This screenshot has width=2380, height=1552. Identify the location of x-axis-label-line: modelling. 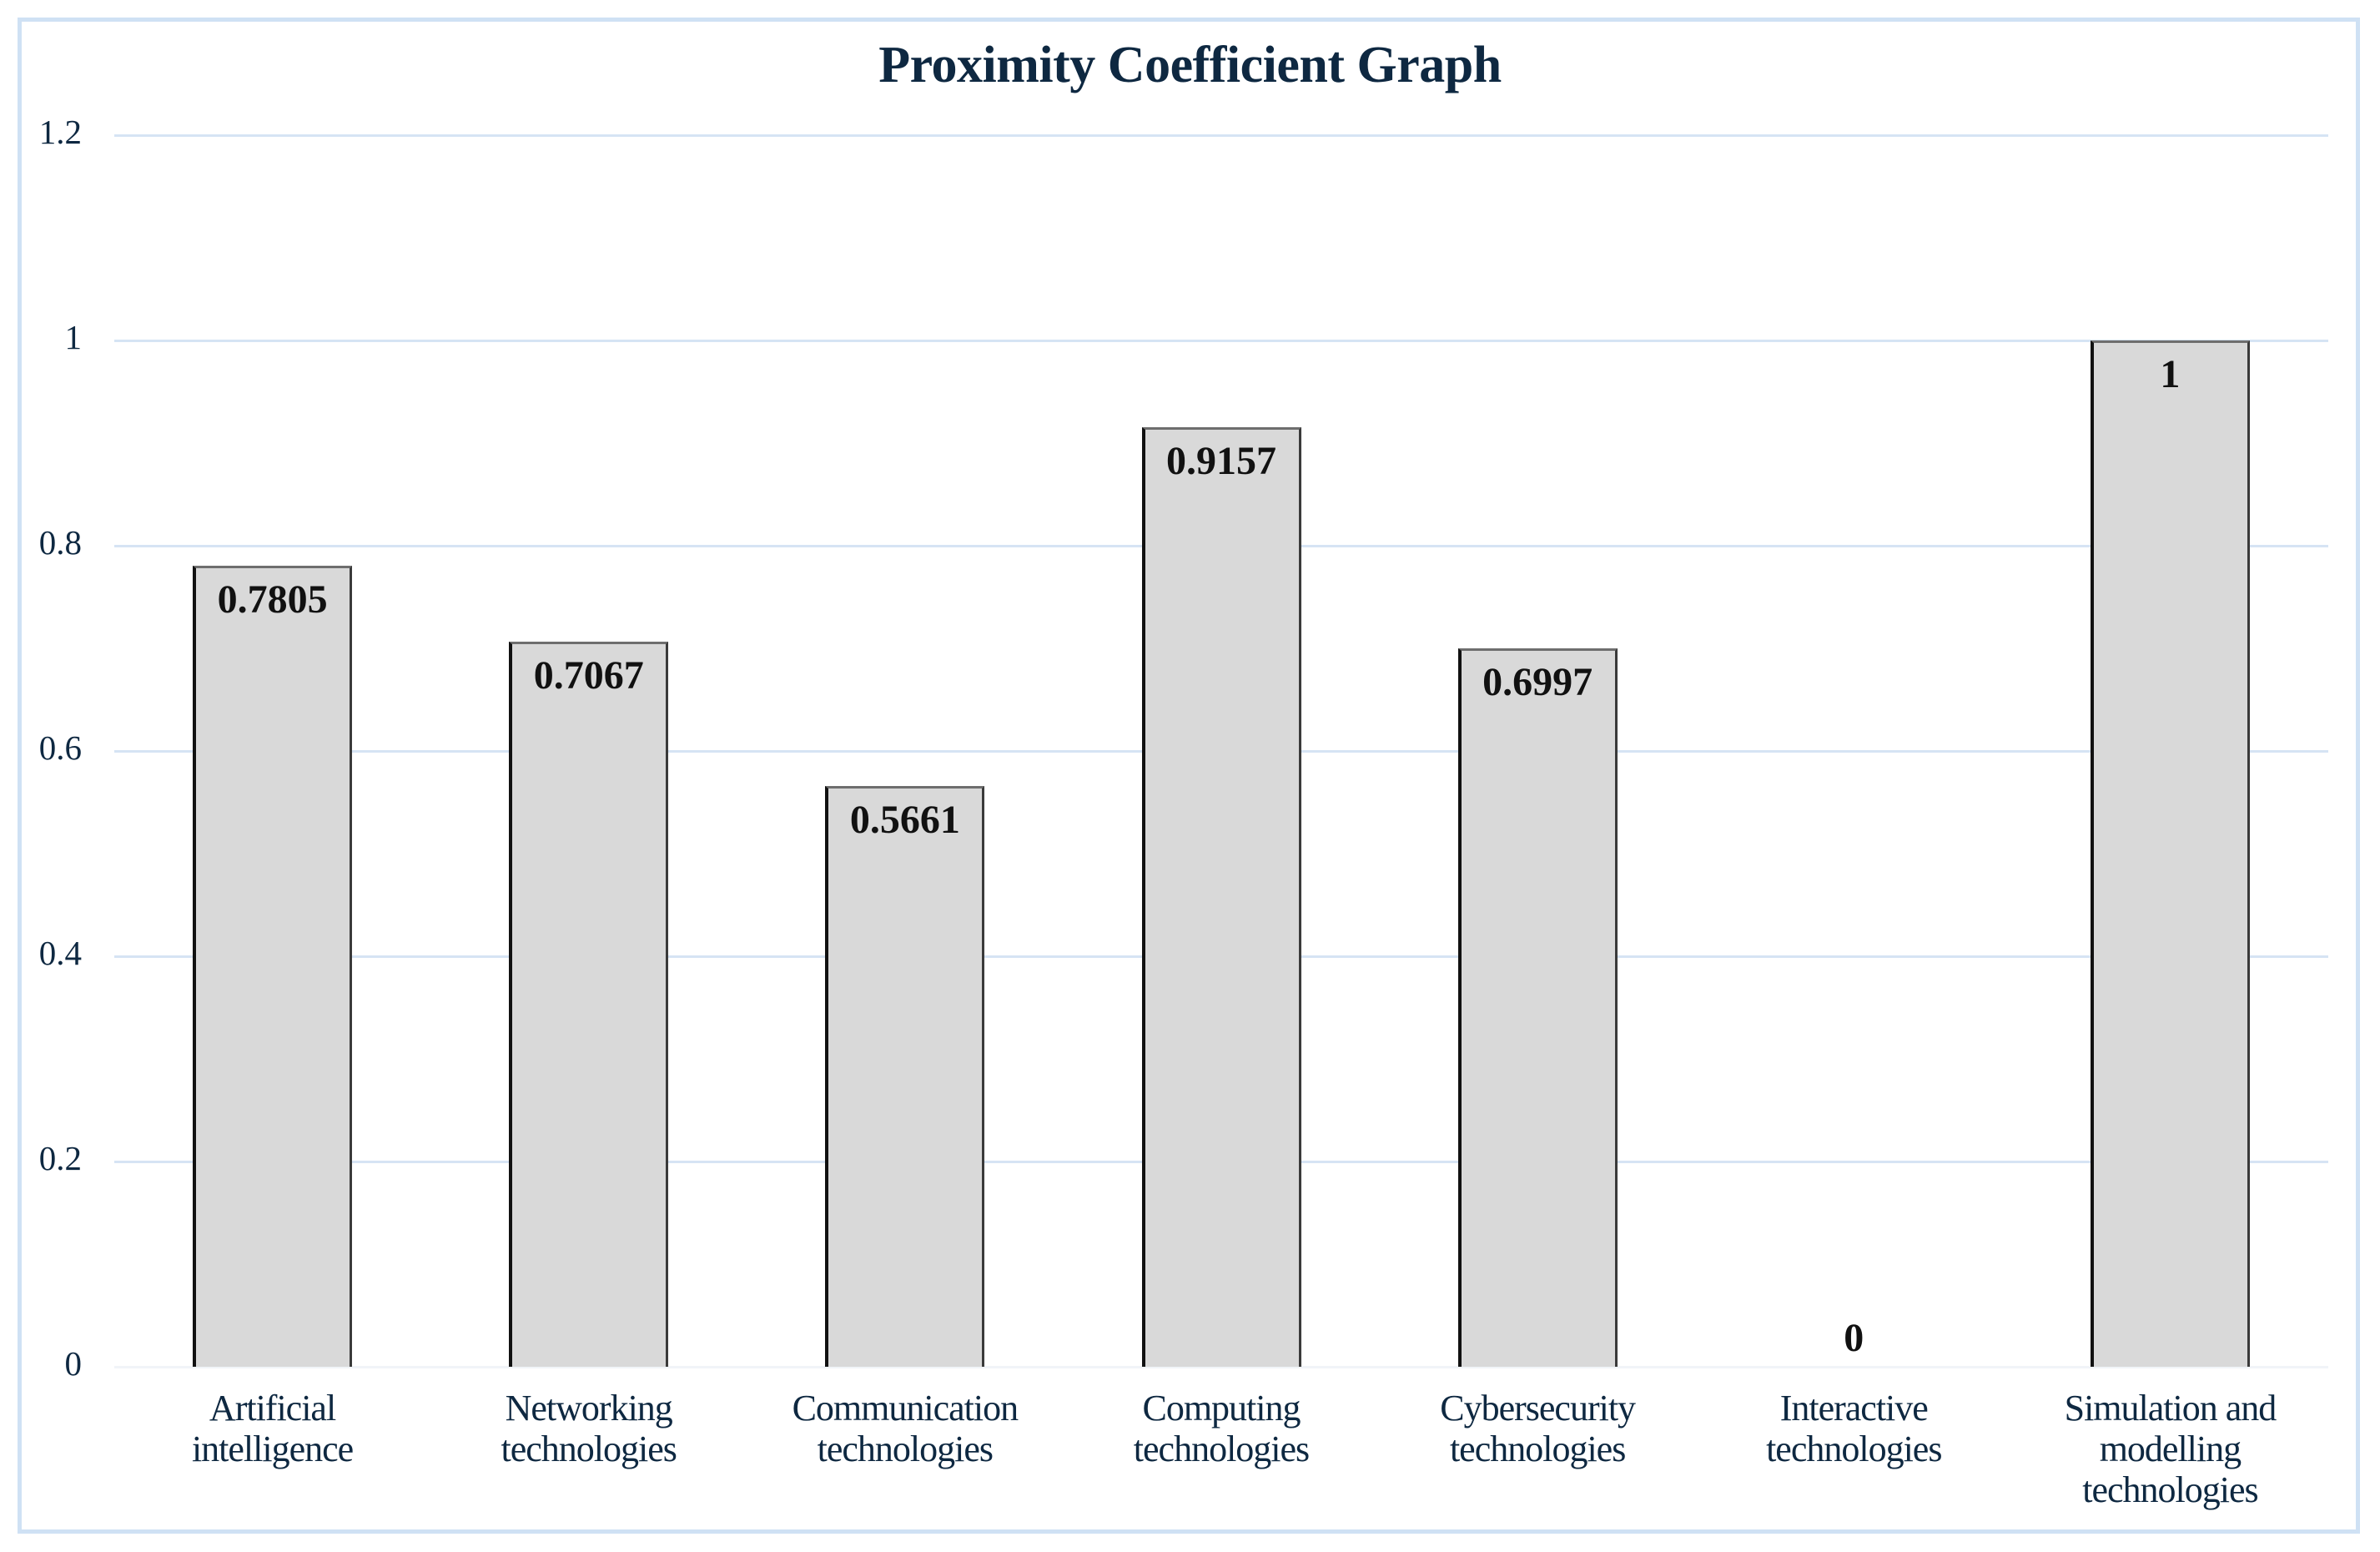
(2170, 1449).